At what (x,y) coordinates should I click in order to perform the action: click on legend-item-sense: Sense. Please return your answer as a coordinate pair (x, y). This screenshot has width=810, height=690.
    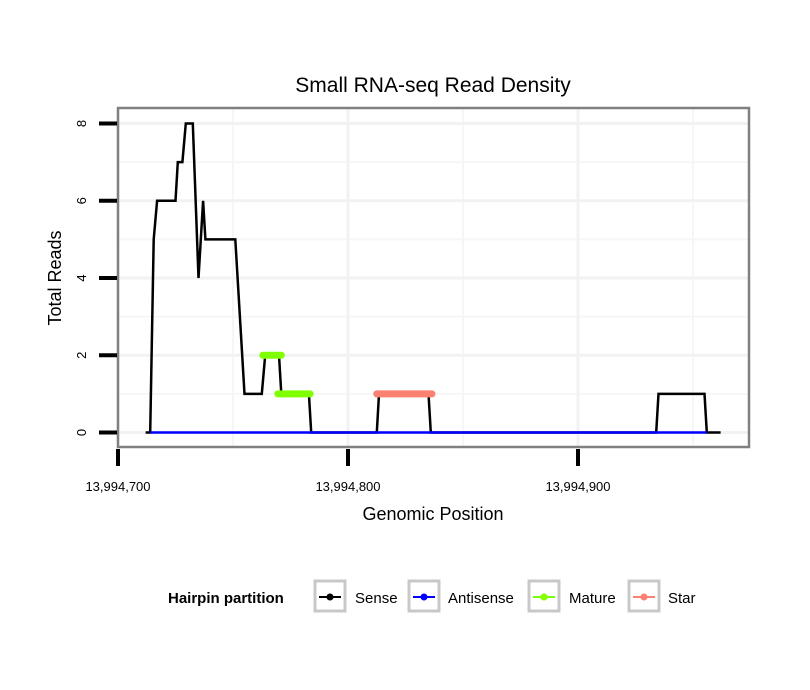
    Looking at the image, I should click on (355, 596).